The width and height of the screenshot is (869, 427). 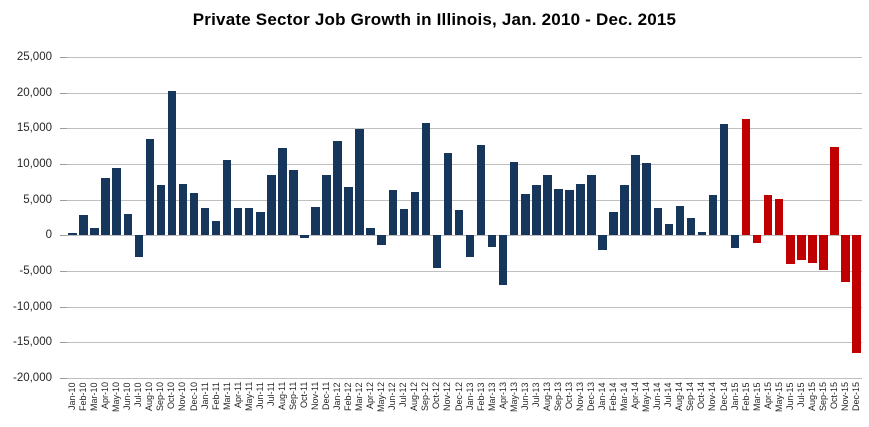 What do you see at coordinates (822, 397) in the screenshot?
I see `x-axis-label-Sep-15: Sep-15` at bounding box center [822, 397].